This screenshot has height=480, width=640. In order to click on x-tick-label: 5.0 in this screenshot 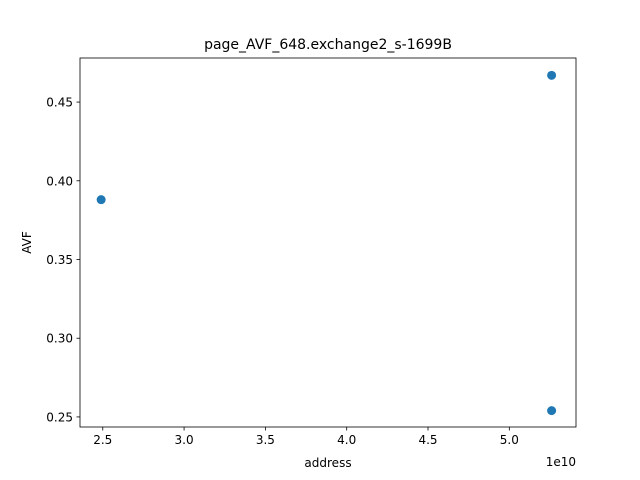, I will do `click(509, 440)`.